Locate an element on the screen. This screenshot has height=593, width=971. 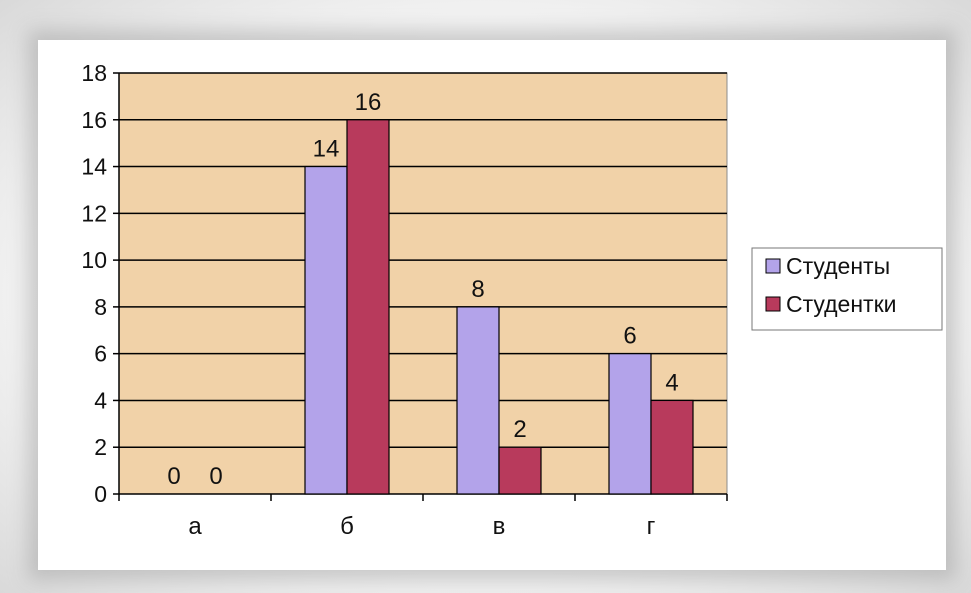
y-tick-label: 8 is located at coordinates (100, 307).